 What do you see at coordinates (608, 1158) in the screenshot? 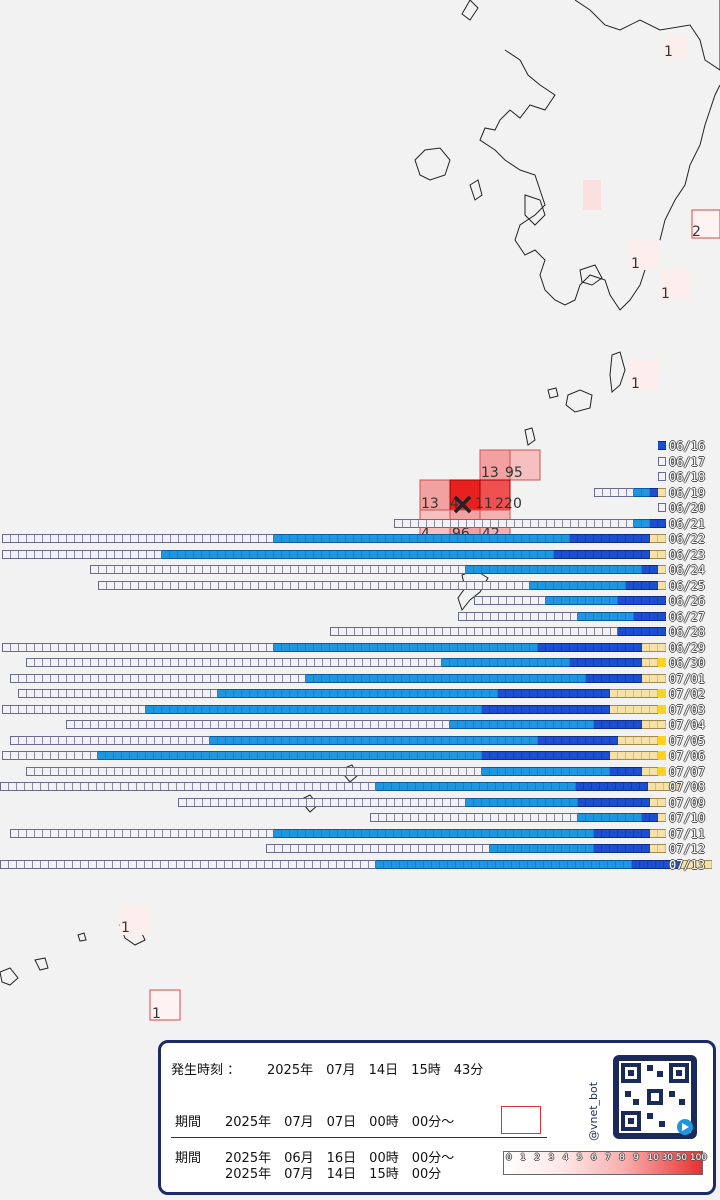
I see `scale-tick-label: 7` at bounding box center [608, 1158].